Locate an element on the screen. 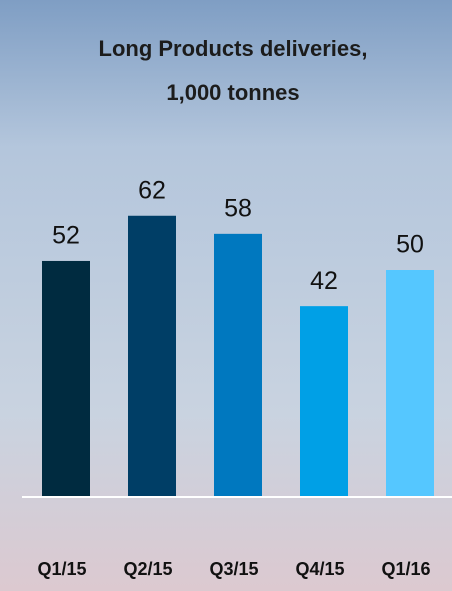 The image size is (452, 591). value-label: 52 is located at coordinates (66, 236).